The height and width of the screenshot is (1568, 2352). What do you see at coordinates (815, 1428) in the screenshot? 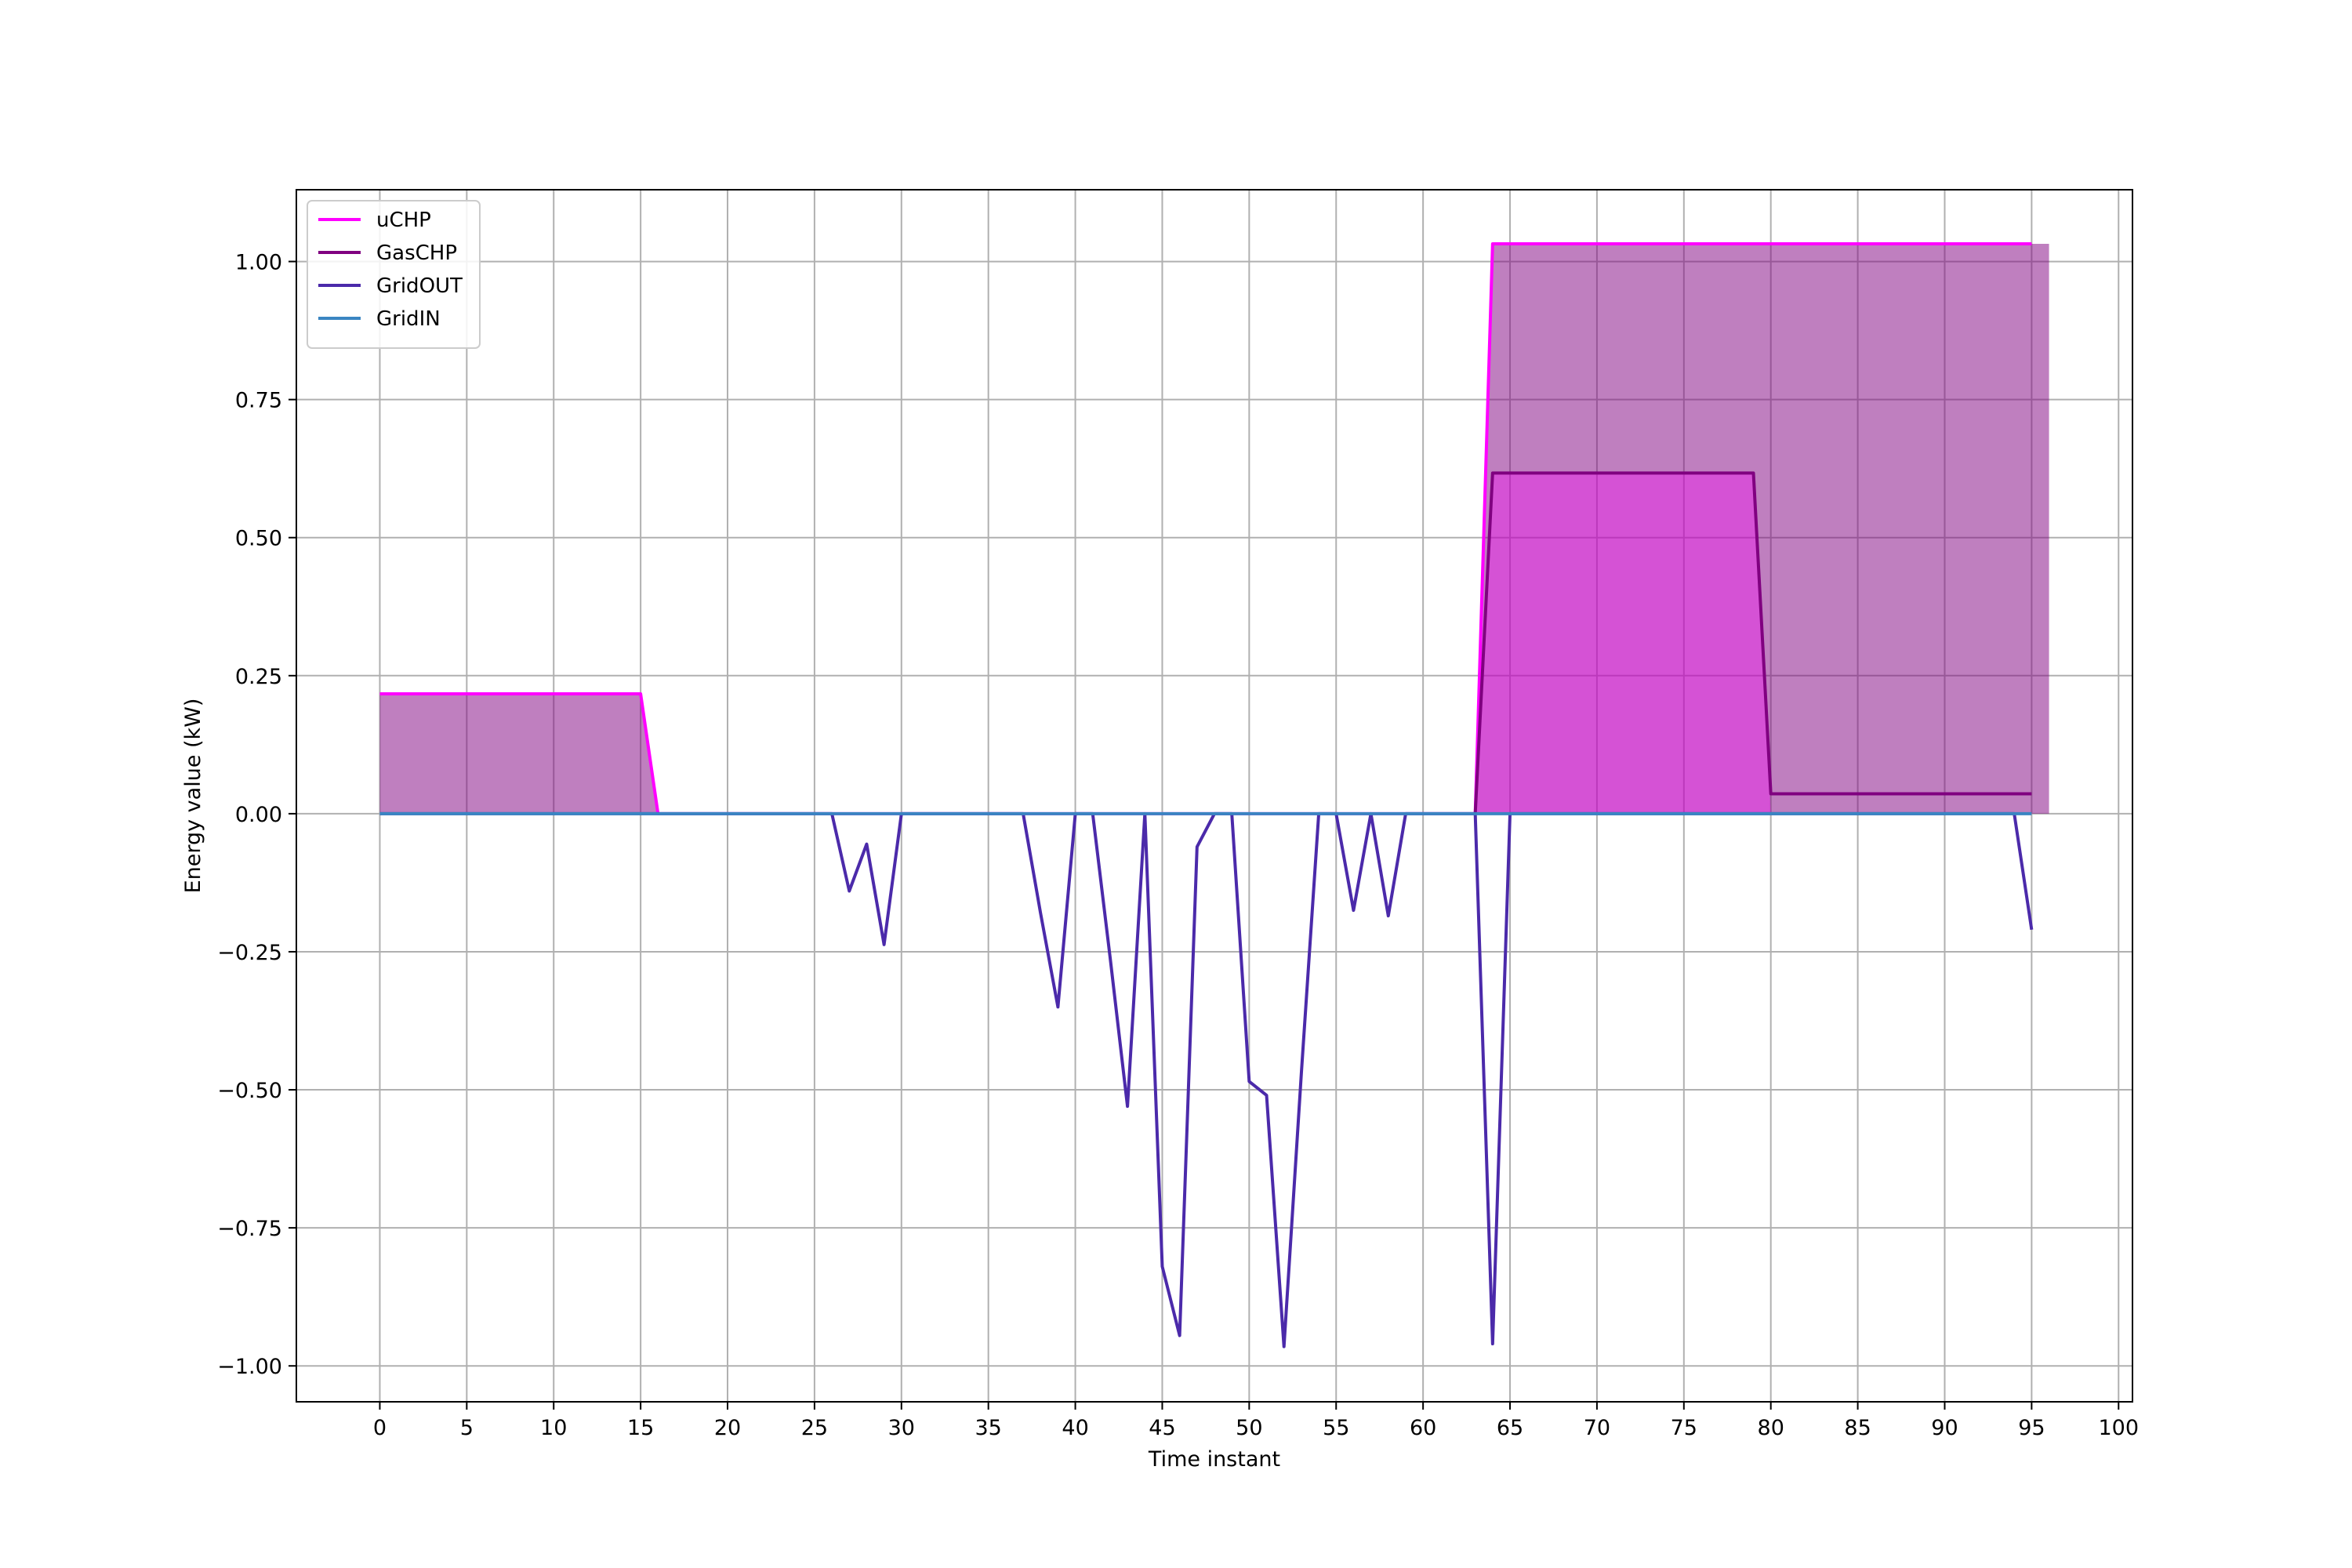
I see `x-tick-label: 25` at bounding box center [815, 1428].